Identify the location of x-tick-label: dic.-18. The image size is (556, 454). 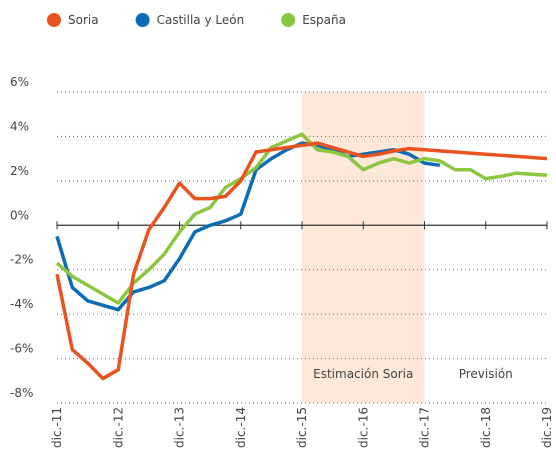
(486, 427).